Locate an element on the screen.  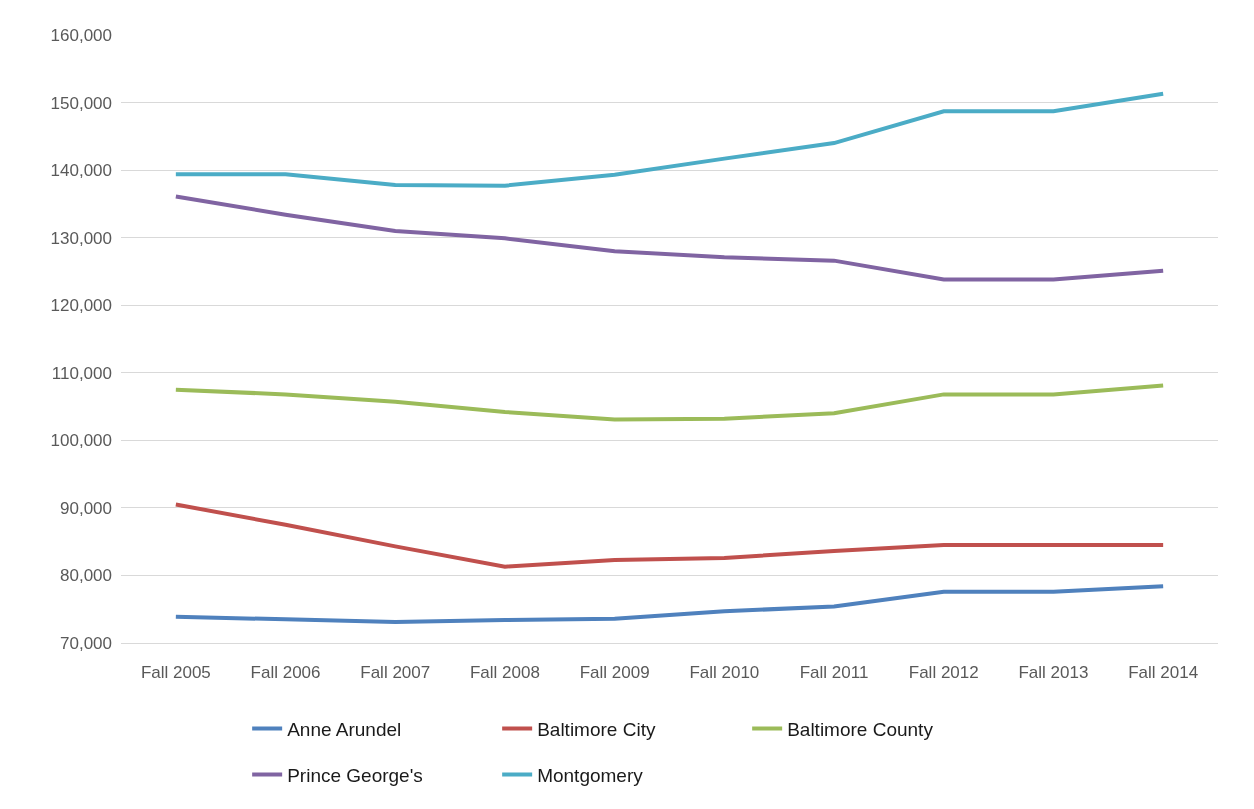
legend-label: Prince George's is located at coordinates (355, 775).